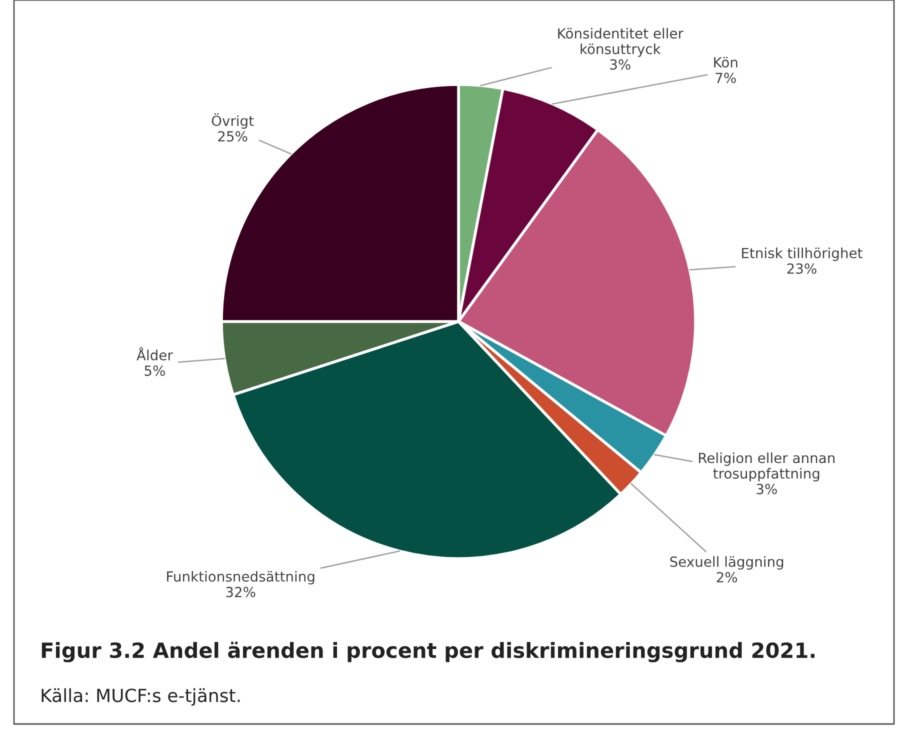 The height and width of the screenshot is (738, 908). Describe the element at coordinates (727, 563) in the screenshot. I see `slice-label: Sexuell läggning` at that location.